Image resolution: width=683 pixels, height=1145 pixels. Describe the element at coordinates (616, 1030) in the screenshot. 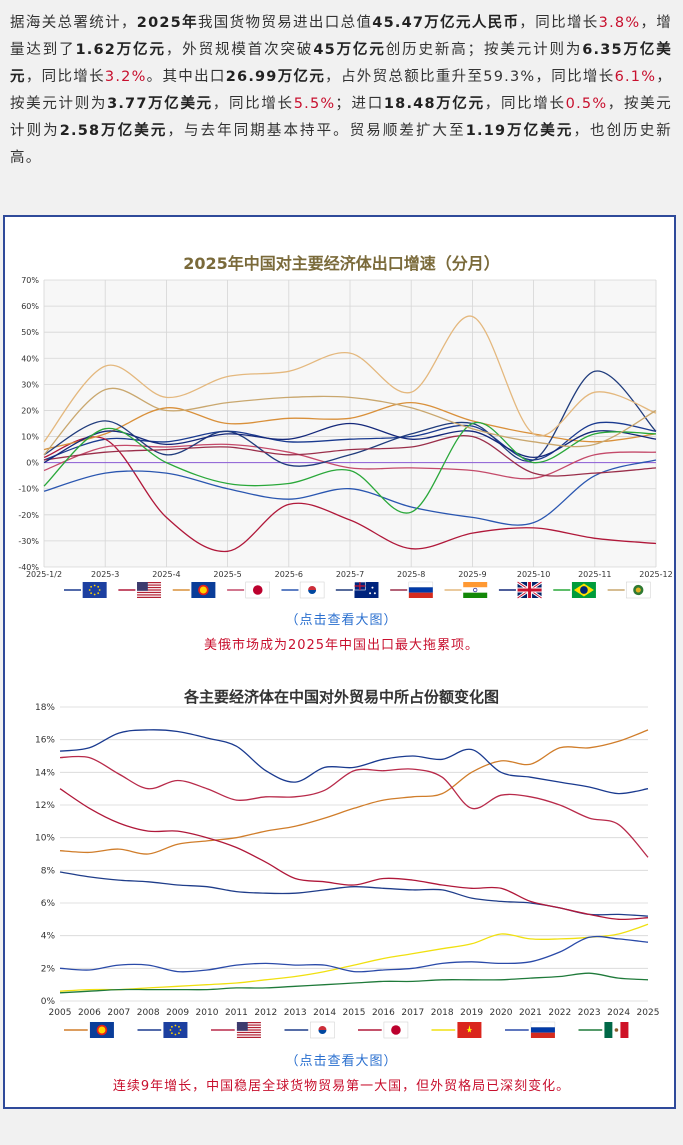

I see `mexico-flag-icon` at that location.